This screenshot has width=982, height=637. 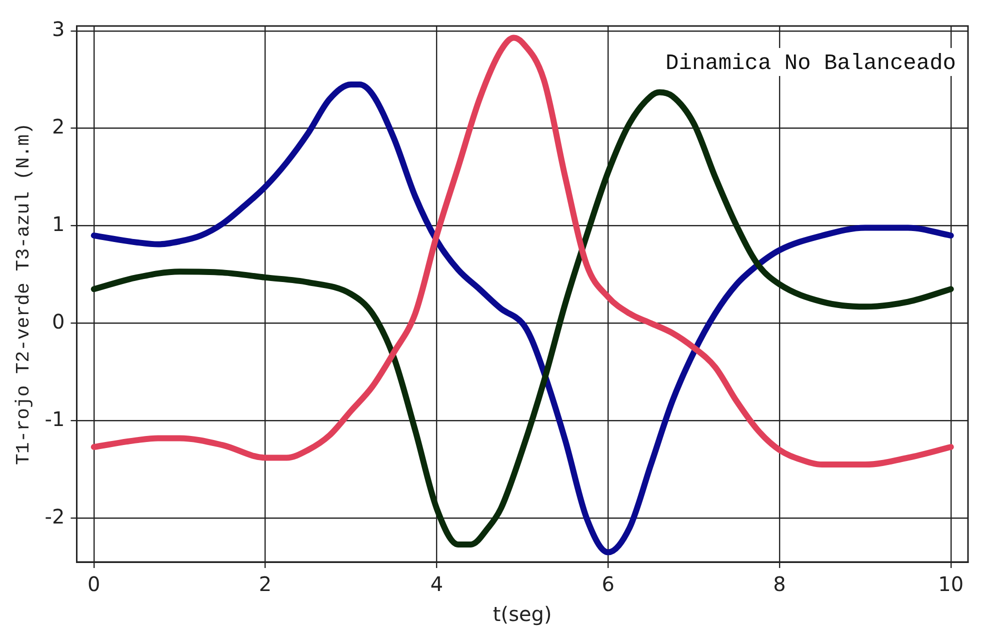 I want to click on x-tick-label: 4, so click(x=437, y=584).